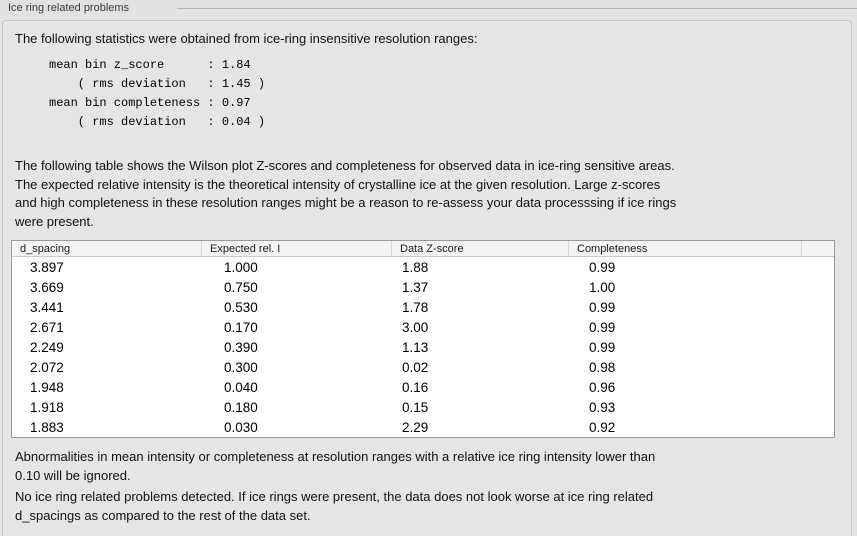 The height and width of the screenshot is (536, 857). I want to click on groupbox-divider-line, so click(517, 8).